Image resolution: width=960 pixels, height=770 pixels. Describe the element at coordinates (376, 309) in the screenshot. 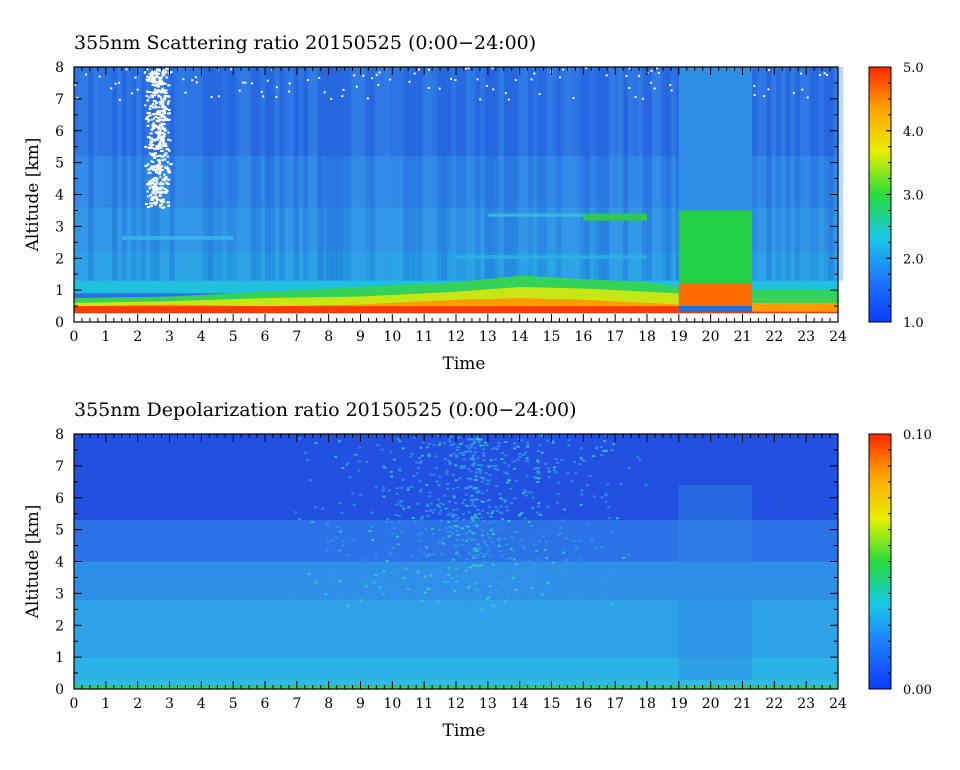

I see `surface-strip` at that location.